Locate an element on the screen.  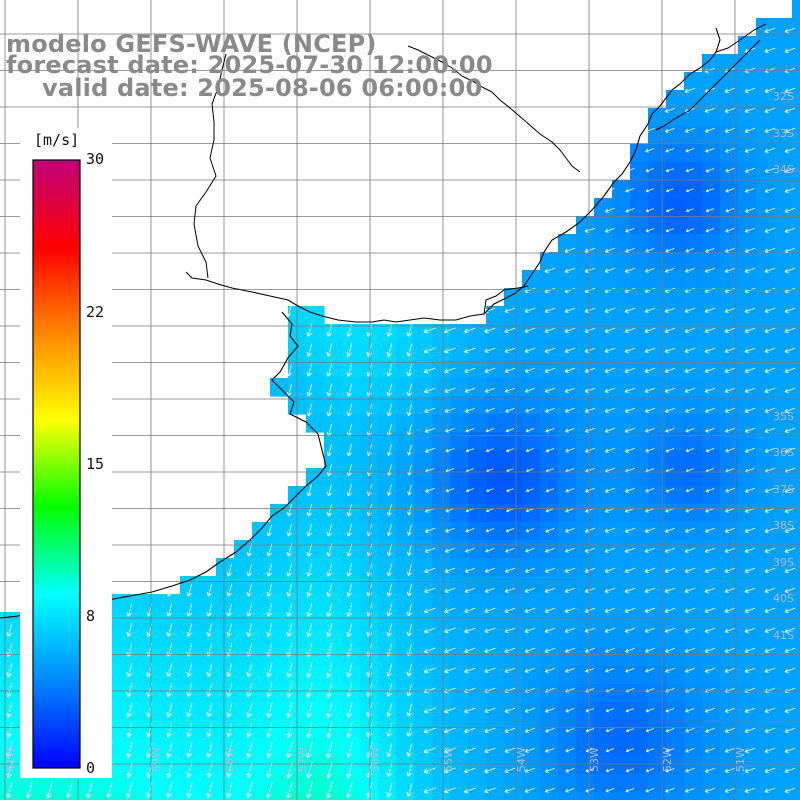
lat-label: 33S is located at coordinates (783, 133).